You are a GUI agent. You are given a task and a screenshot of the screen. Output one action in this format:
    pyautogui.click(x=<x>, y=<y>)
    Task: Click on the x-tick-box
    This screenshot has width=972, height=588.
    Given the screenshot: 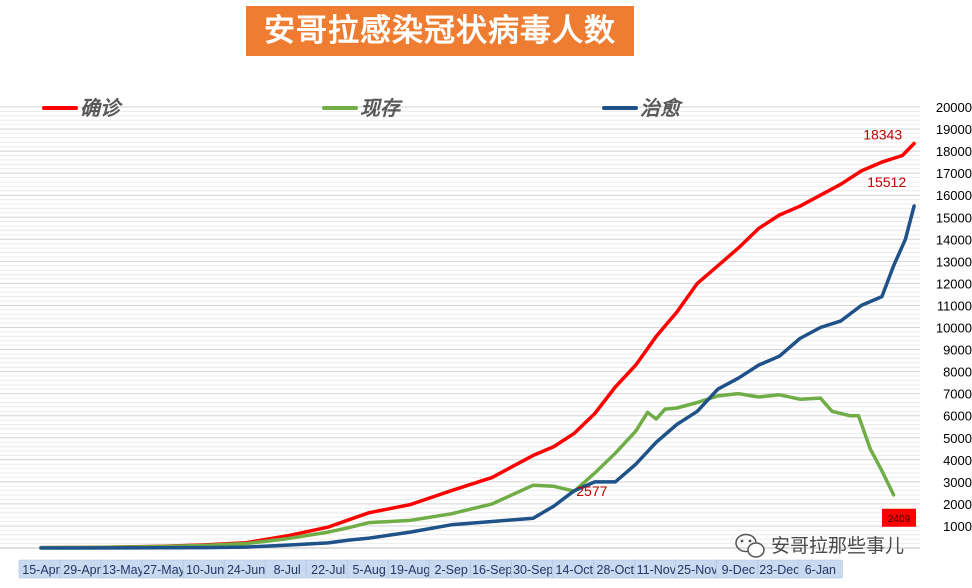 What is the action you would take?
    pyautogui.click(x=820, y=569)
    